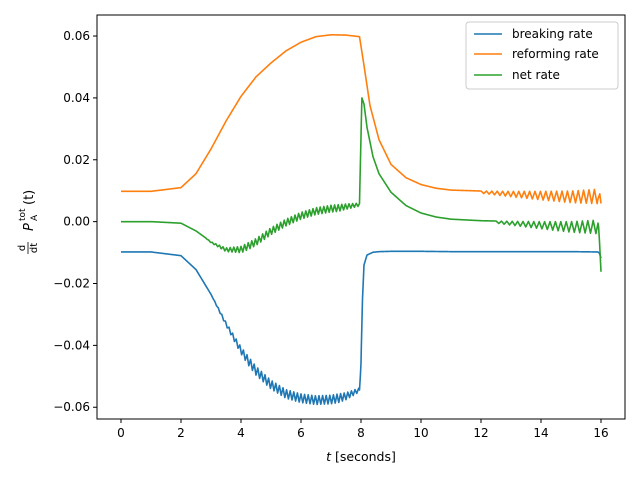 The width and height of the screenshot is (640, 480). I want to click on x-tick-label: 16, so click(600, 433).